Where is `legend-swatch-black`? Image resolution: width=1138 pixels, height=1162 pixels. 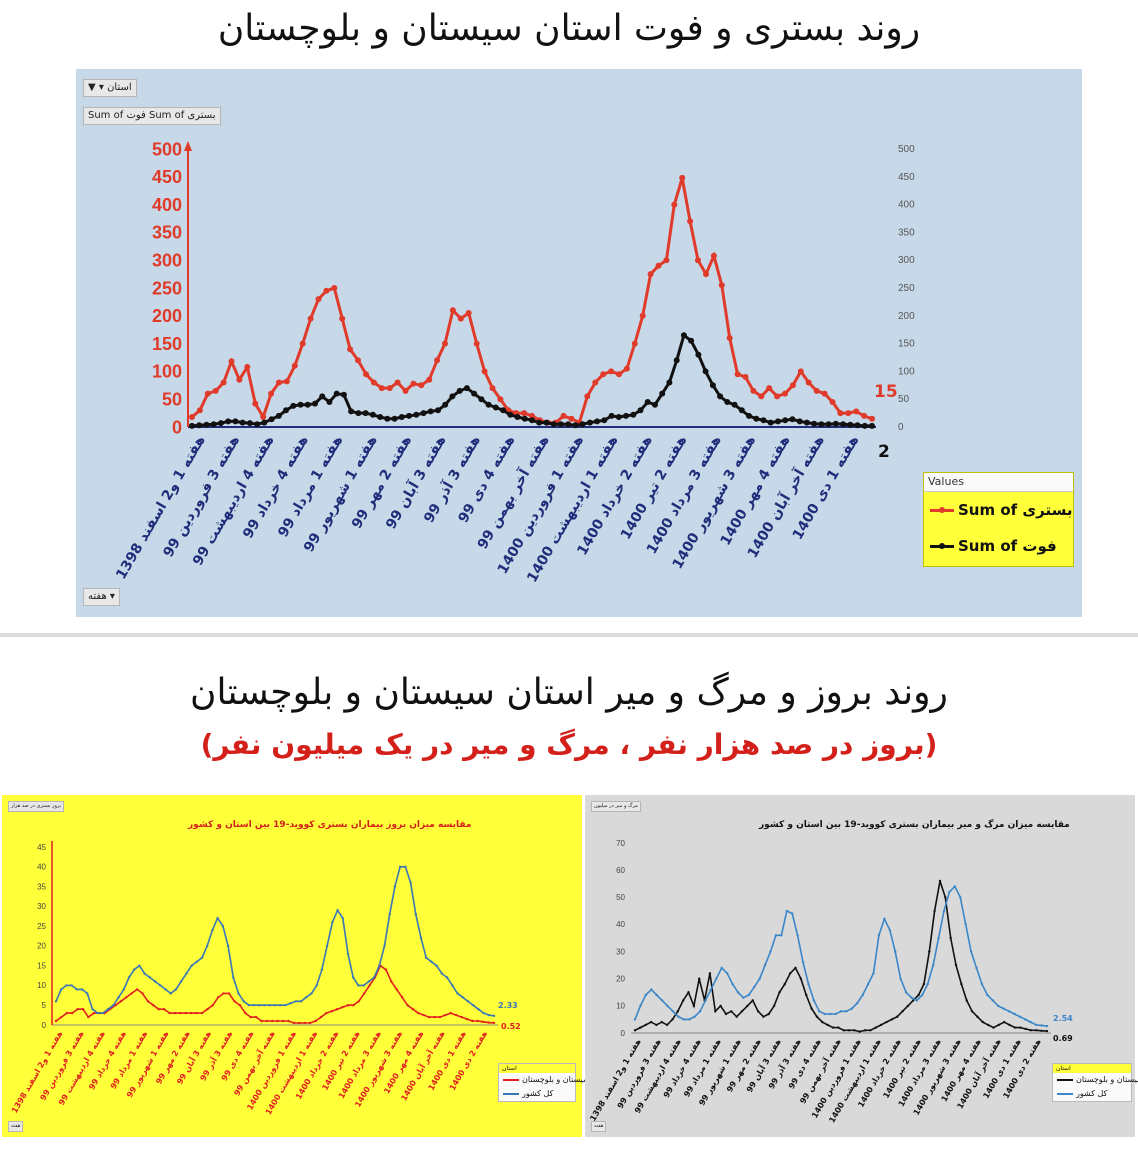
legend-swatch-black is located at coordinates (942, 546).